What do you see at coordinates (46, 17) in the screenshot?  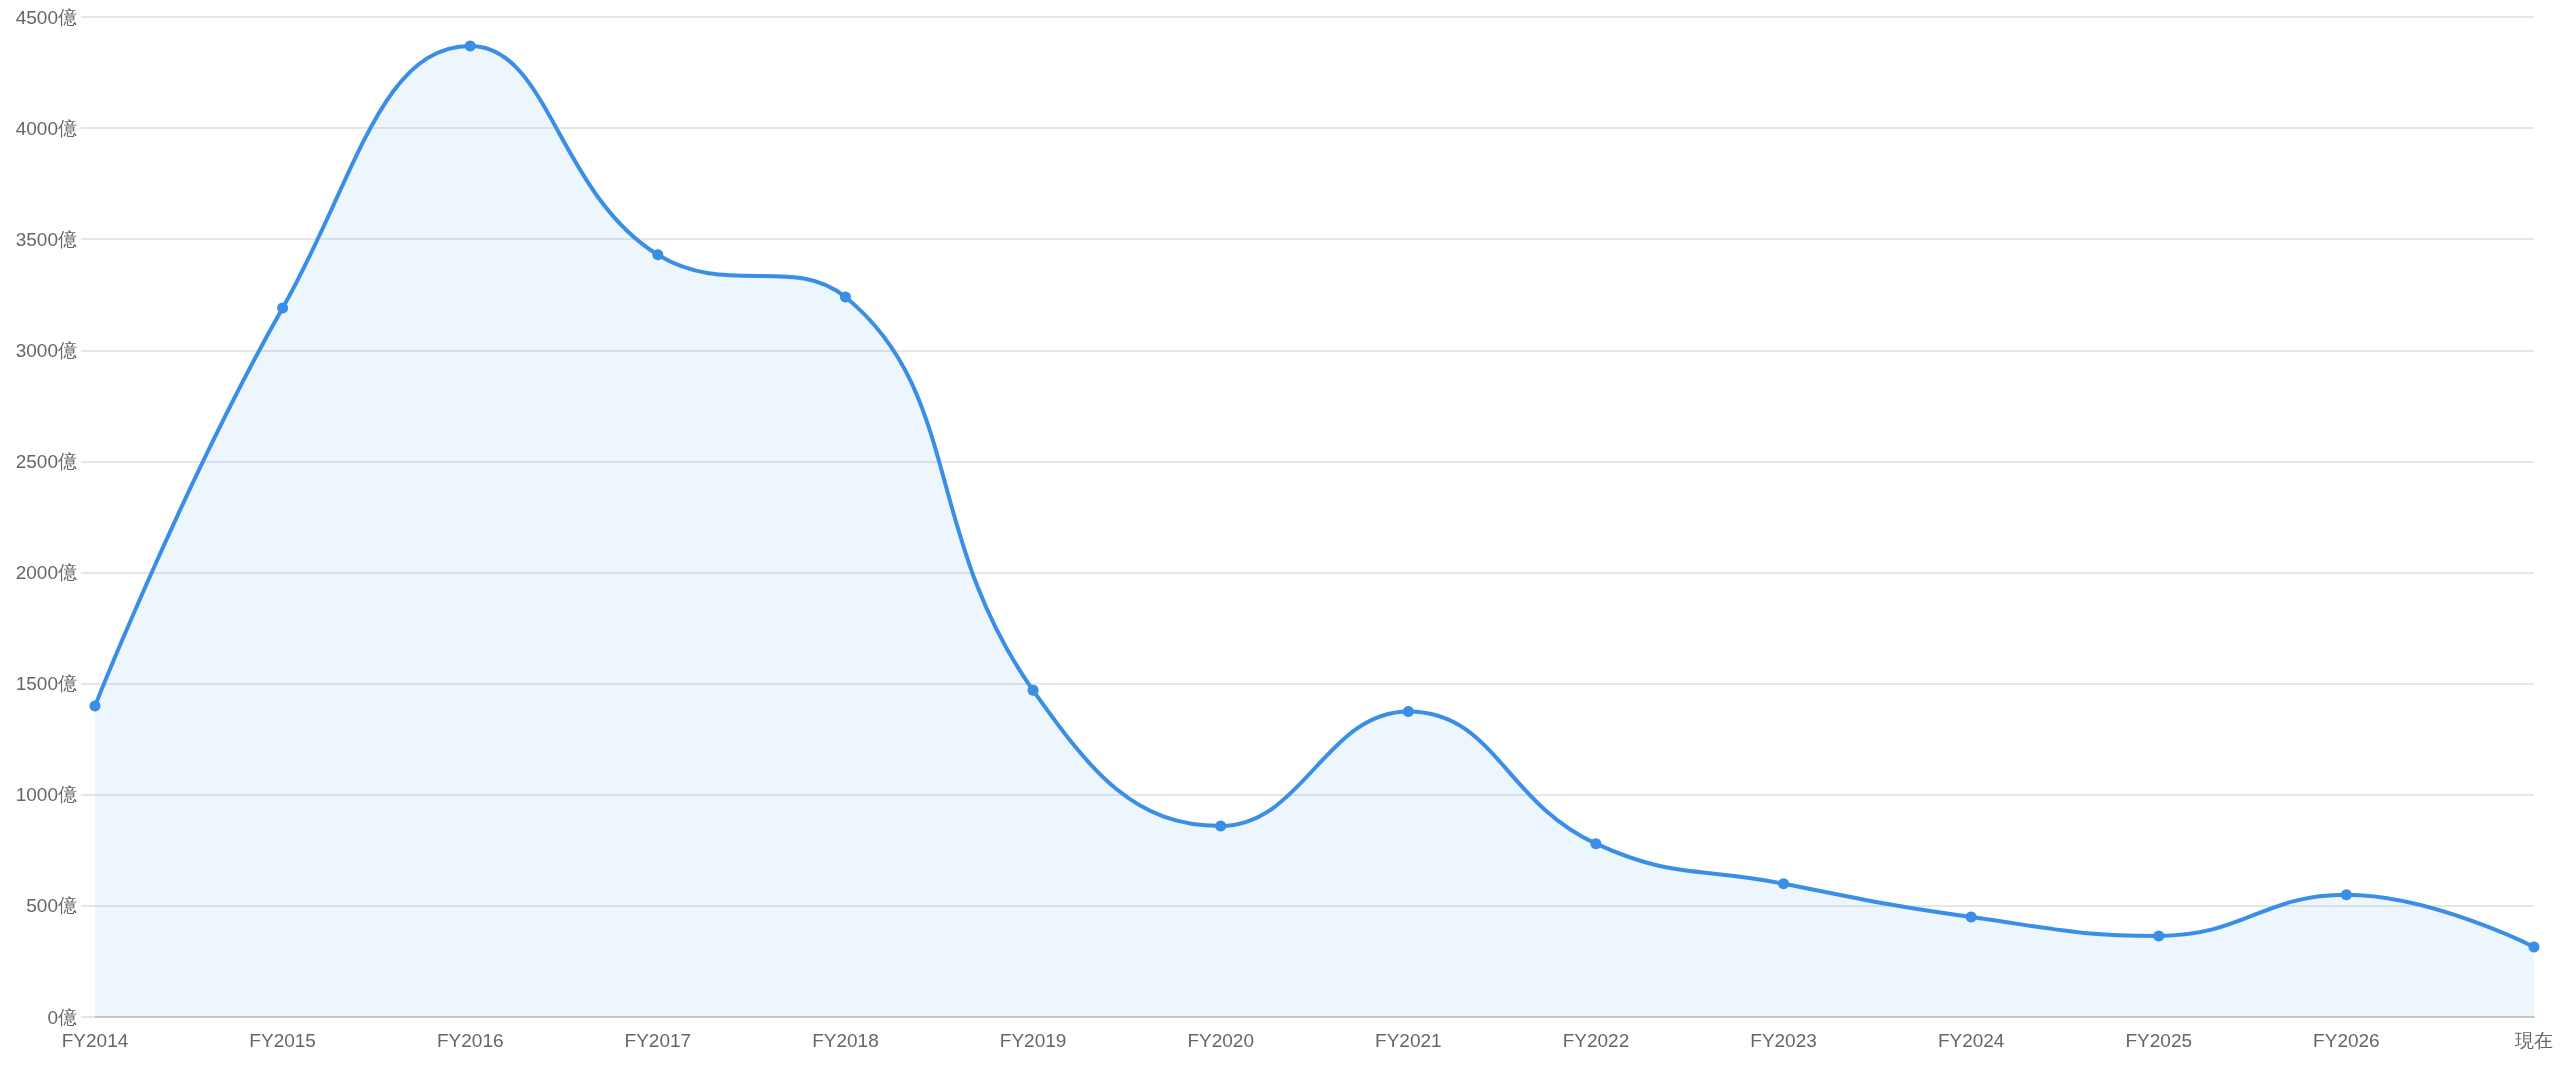 I see `y-tick-label: 4500億` at bounding box center [46, 17].